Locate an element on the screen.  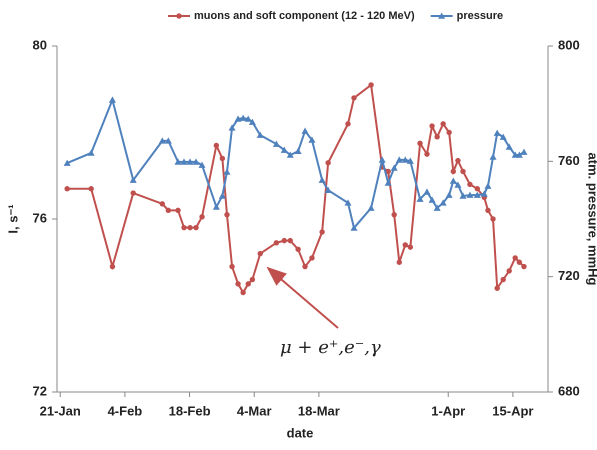
x-tick-label: 21-Jan is located at coordinates (60, 410).